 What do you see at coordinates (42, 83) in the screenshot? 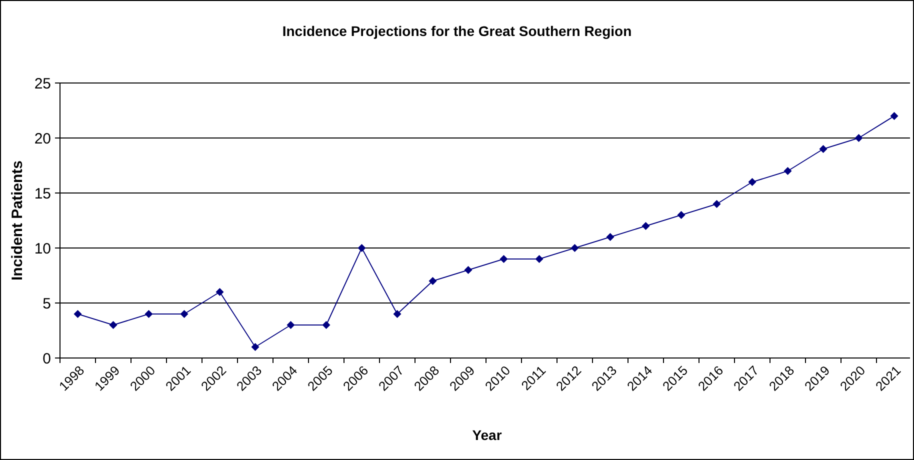
I see `y-tick-label: 25` at bounding box center [42, 83].